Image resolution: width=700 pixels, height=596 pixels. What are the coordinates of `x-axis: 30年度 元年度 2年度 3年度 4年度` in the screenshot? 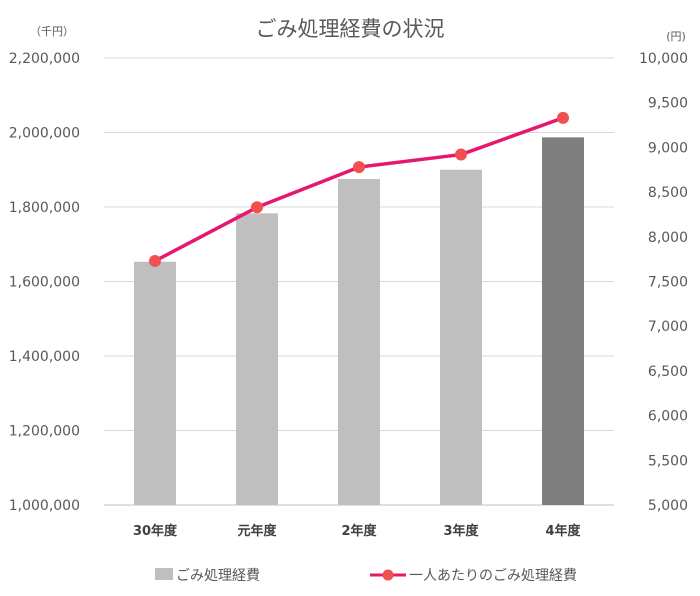 It's located at (357, 531).